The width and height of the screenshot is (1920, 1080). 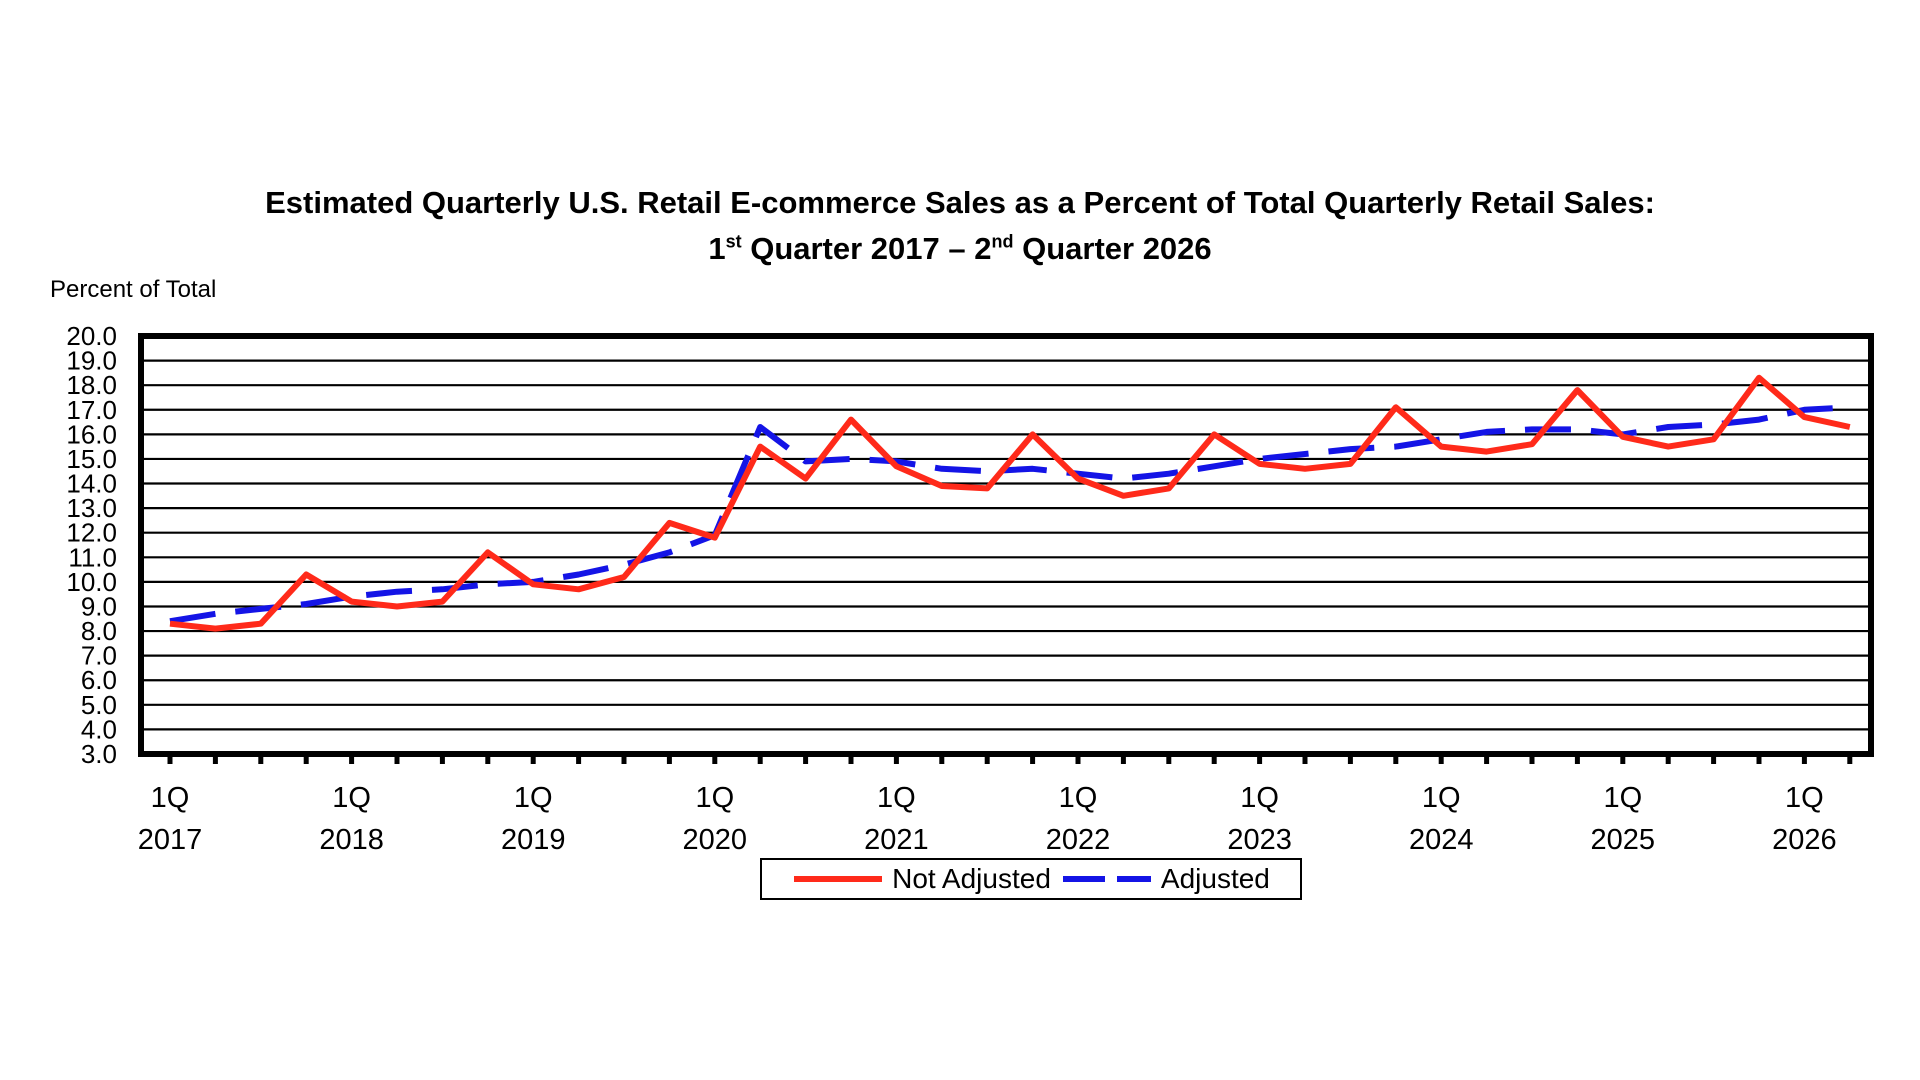 I want to click on x-tick-label-year: 2022, so click(x=1078, y=840).